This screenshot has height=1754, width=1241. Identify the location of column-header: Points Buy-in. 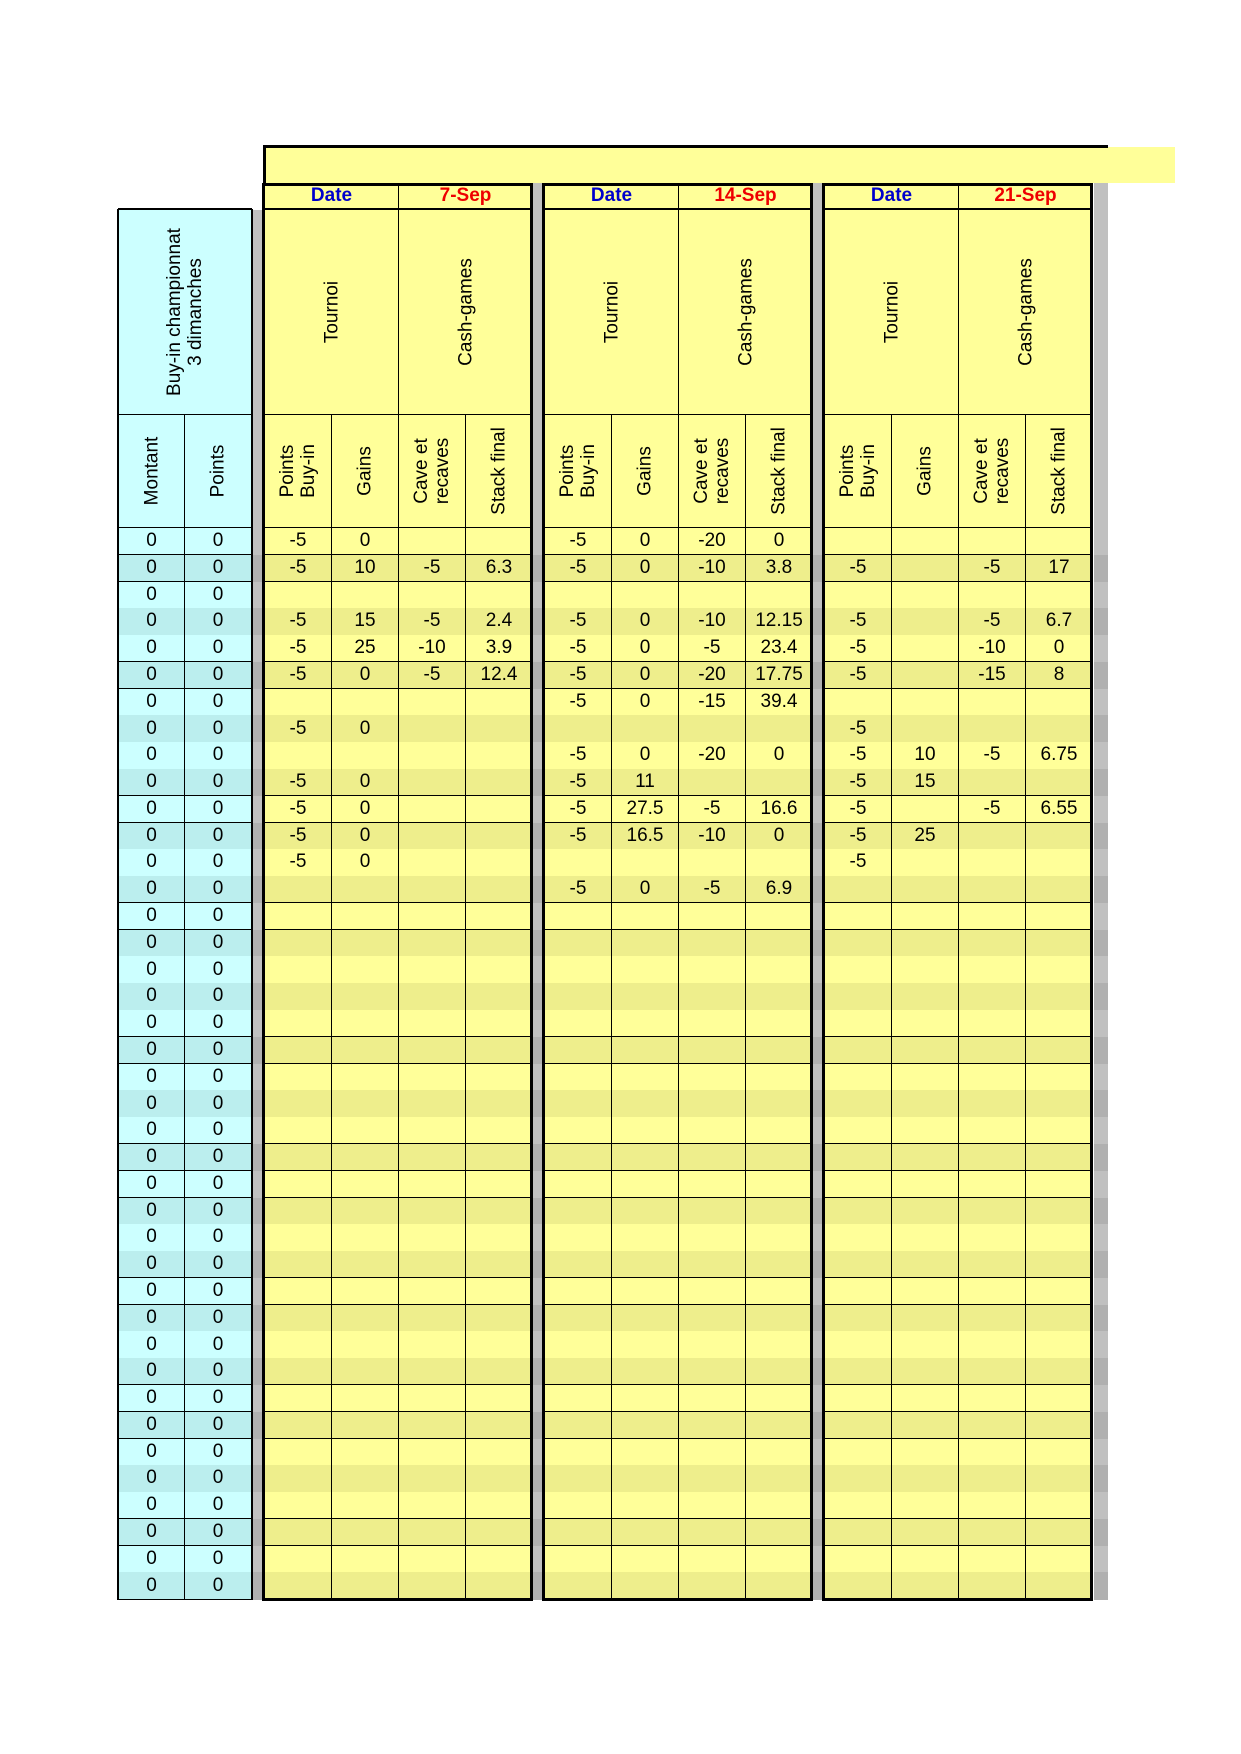
(578, 471).